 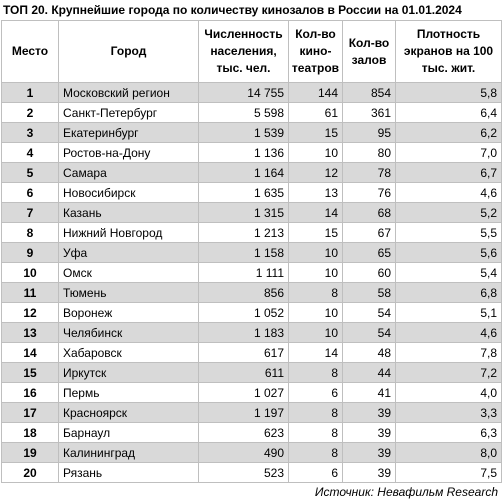 I want to click on table-cell: 1 052, so click(x=243, y=312).